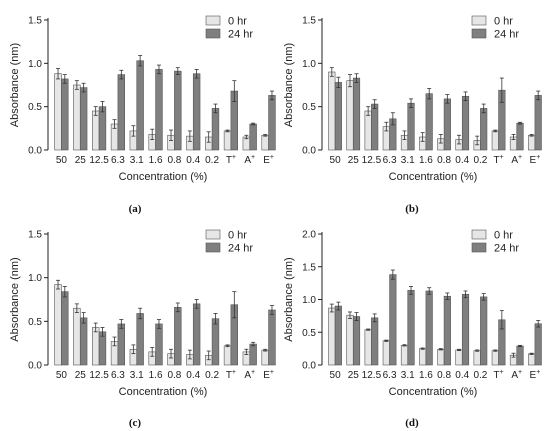 Image resolution: width=550 pixels, height=431 pixels. Describe the element at coordinates (441, 357) in the screenshot. I see `bar-0hr-0.8` at that location.